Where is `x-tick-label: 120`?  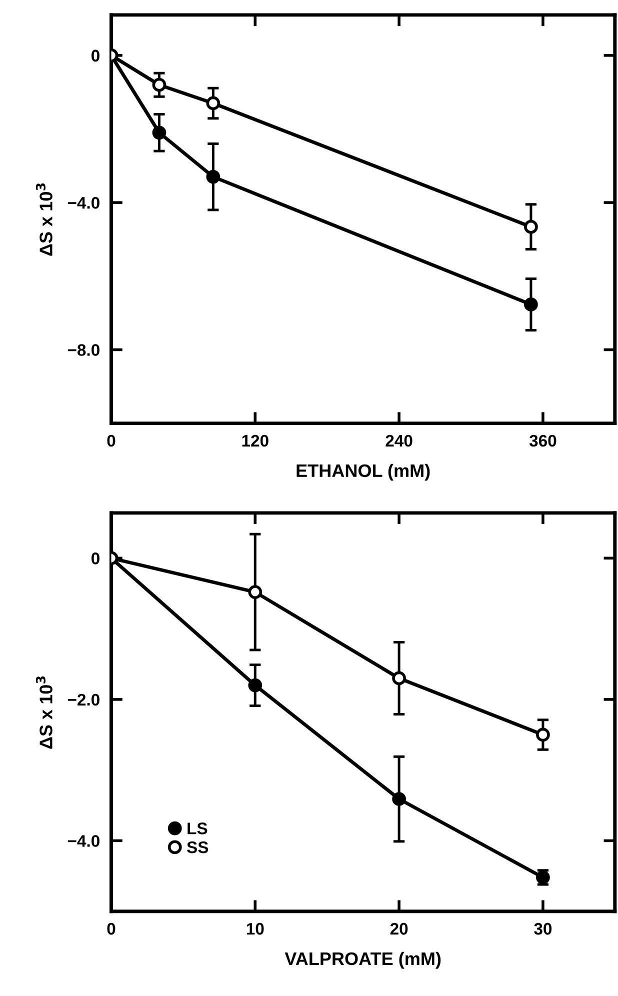 x-tick-label: 120 is located at coordinates (255, 440).